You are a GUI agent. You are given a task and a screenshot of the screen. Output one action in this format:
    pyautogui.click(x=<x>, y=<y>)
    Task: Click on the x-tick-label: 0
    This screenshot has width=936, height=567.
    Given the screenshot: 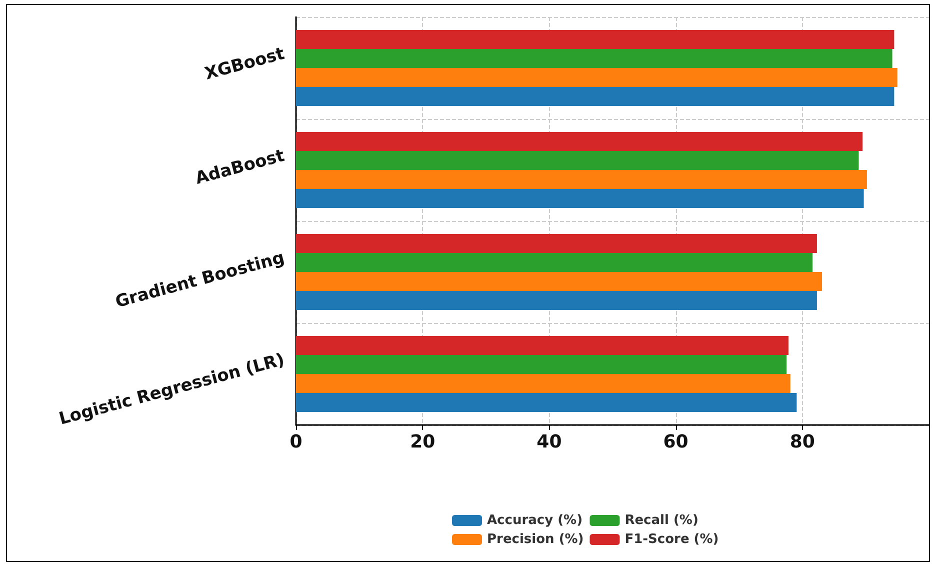 What is the action you would take?
    pyautogui.click(x=296, y=442)
    